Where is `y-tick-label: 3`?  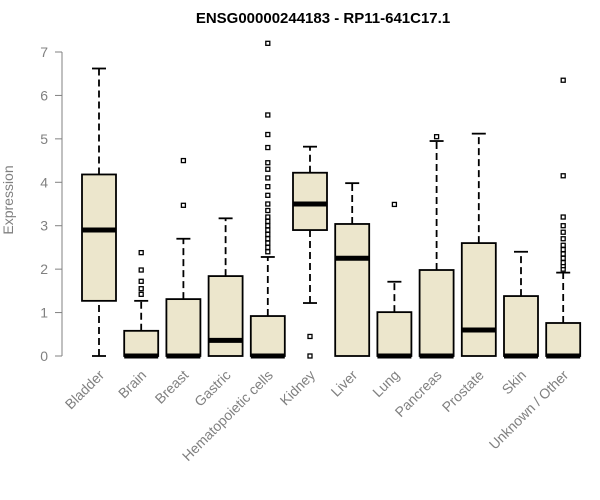
y-tick-label: 3 is located at coordinates (44, 226).